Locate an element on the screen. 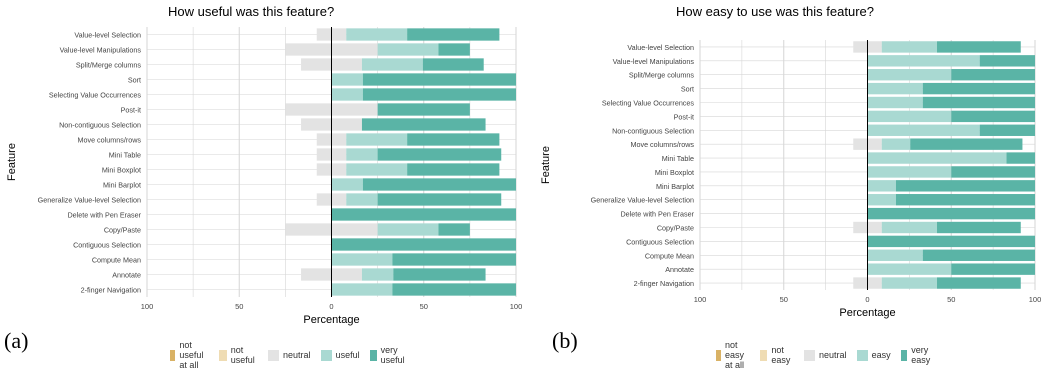 This screenshot has width=1051, height=370. legend-label: very useful is located at coordinates (392, 355).